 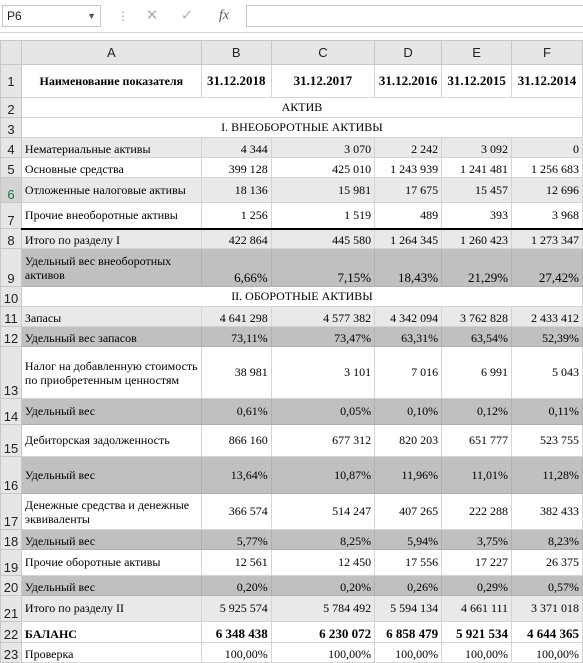 I want to click on cell: 222 288, so click(x=477, y=511).